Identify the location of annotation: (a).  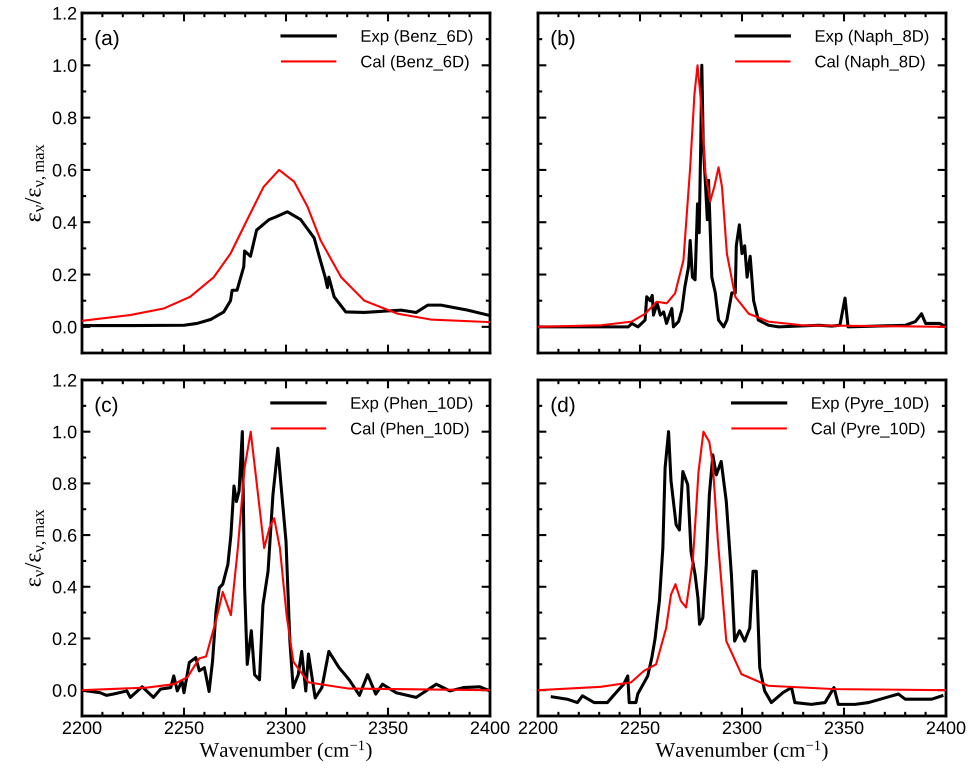
(107, 40).